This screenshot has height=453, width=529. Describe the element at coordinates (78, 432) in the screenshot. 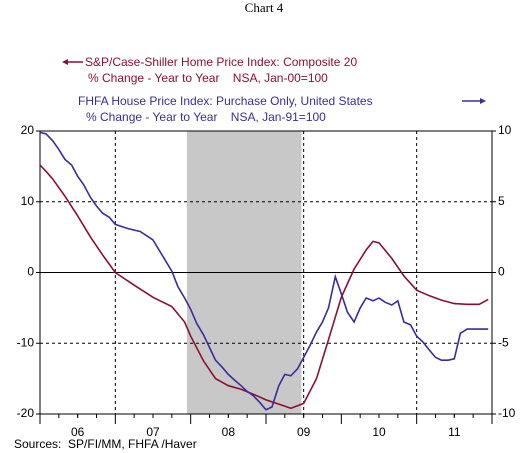

I see `x-tick-label: 06` at that location.